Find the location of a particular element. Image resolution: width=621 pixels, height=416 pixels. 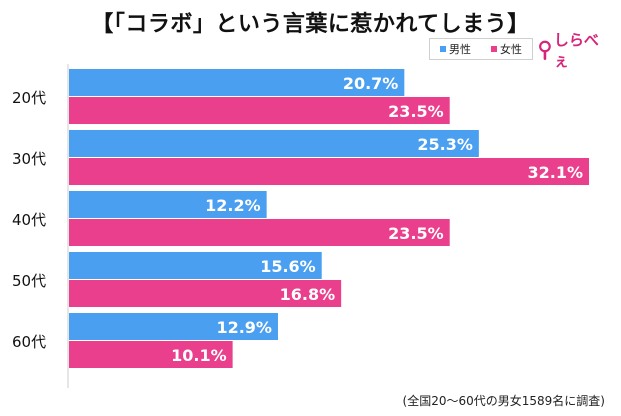

legend-swatch-female is located at coordinates (494, 49).